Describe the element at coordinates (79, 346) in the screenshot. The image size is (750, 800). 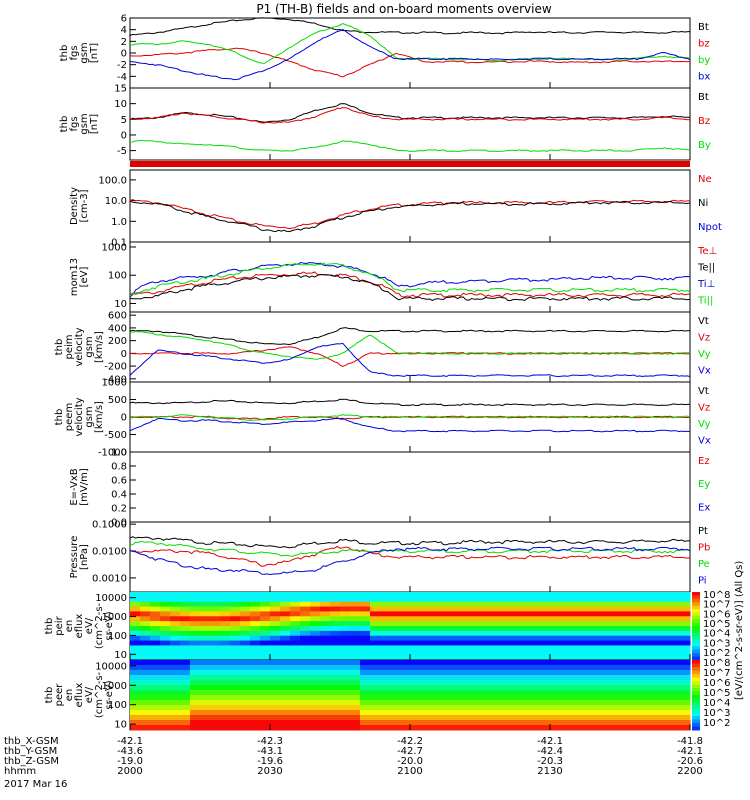
I see `y-axis-label: velocity` at that location.